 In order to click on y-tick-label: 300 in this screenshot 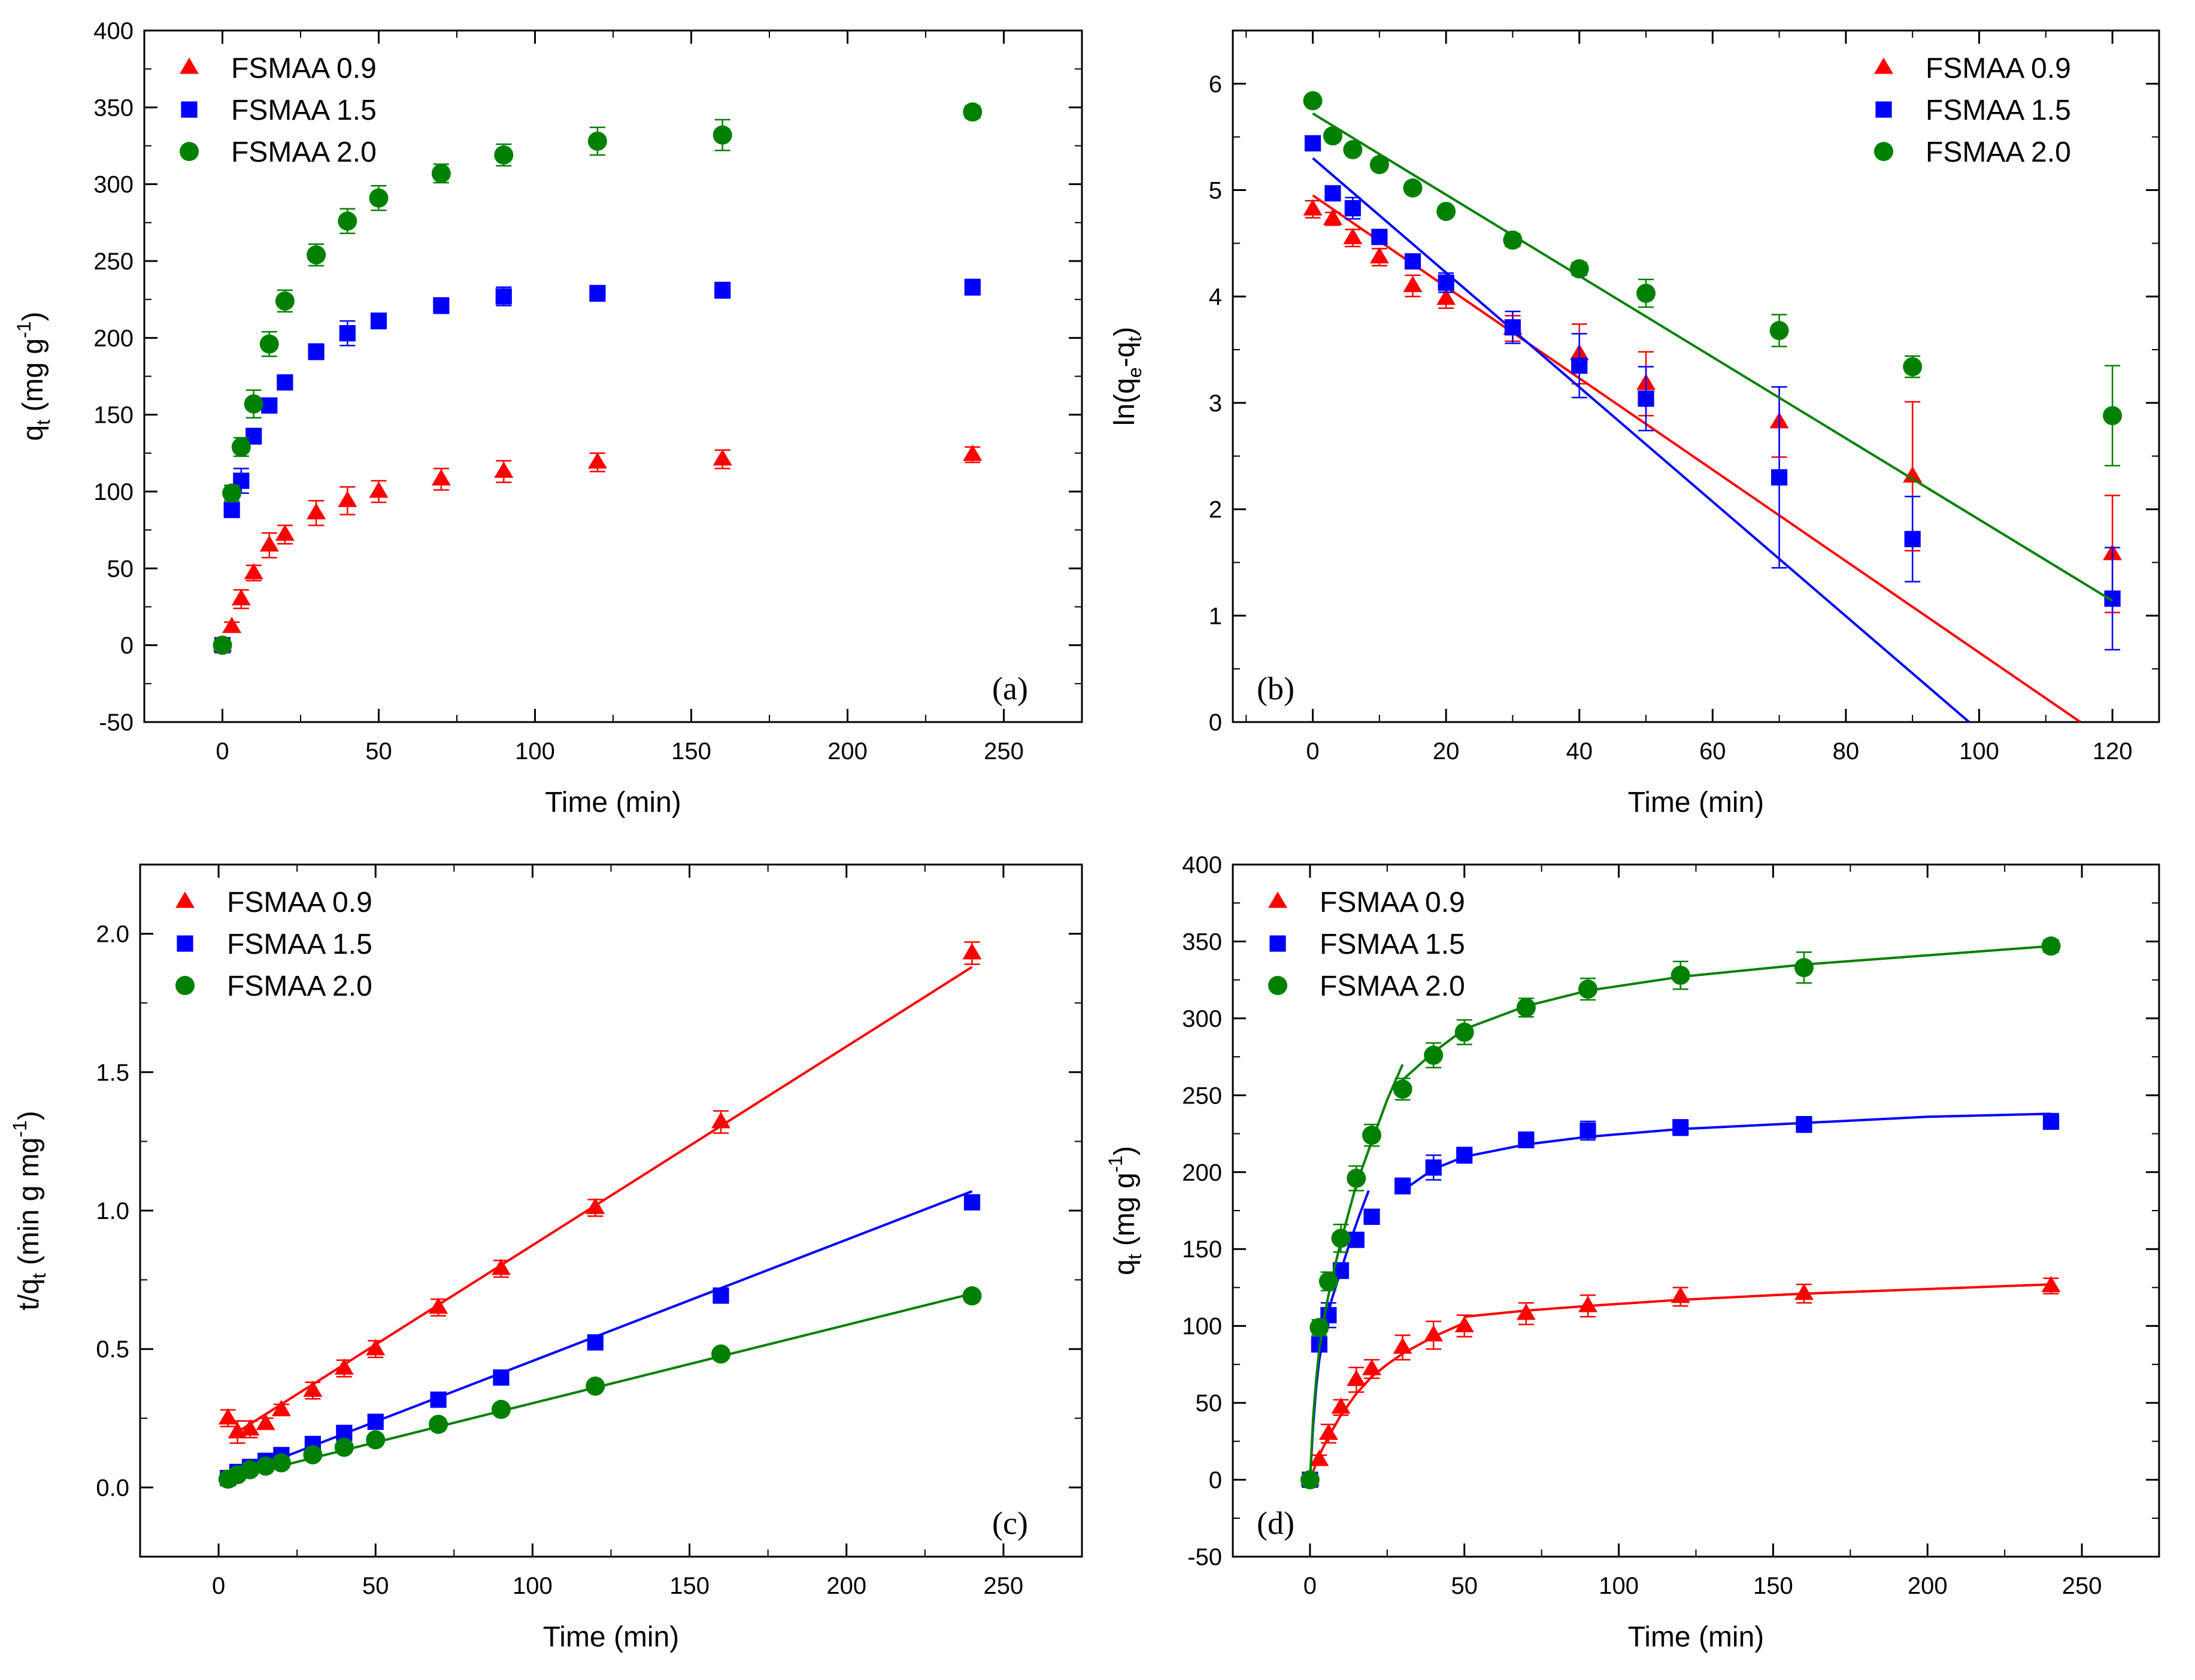, I will do `click(113, 185)`.